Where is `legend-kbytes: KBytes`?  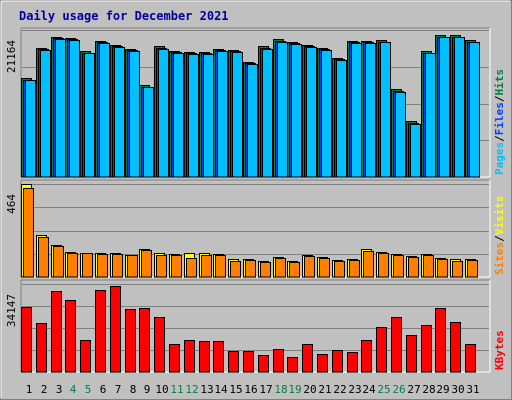
legend-kbytes: KBytes is located at coordinates (499, 350).